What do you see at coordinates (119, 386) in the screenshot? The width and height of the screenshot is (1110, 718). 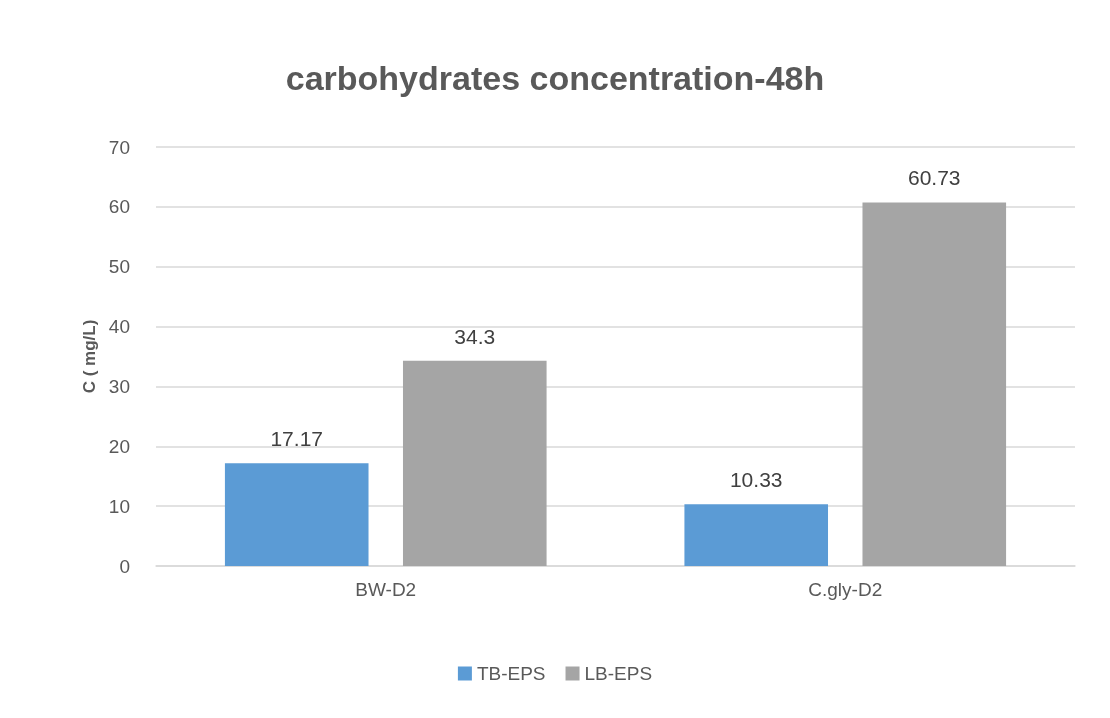 I see `y-tick-label: 30` at bounding box center [119, 386].